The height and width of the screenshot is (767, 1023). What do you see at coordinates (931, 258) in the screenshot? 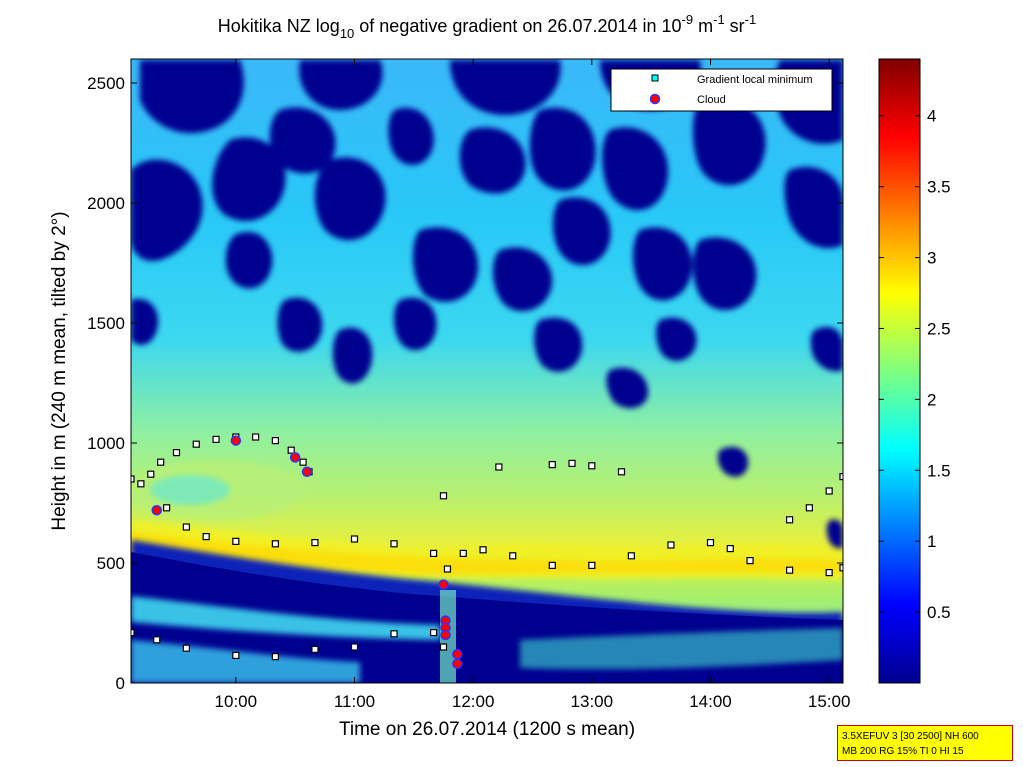
I see `colorbar-tick-label: 3` at bounding box center [931, 258].